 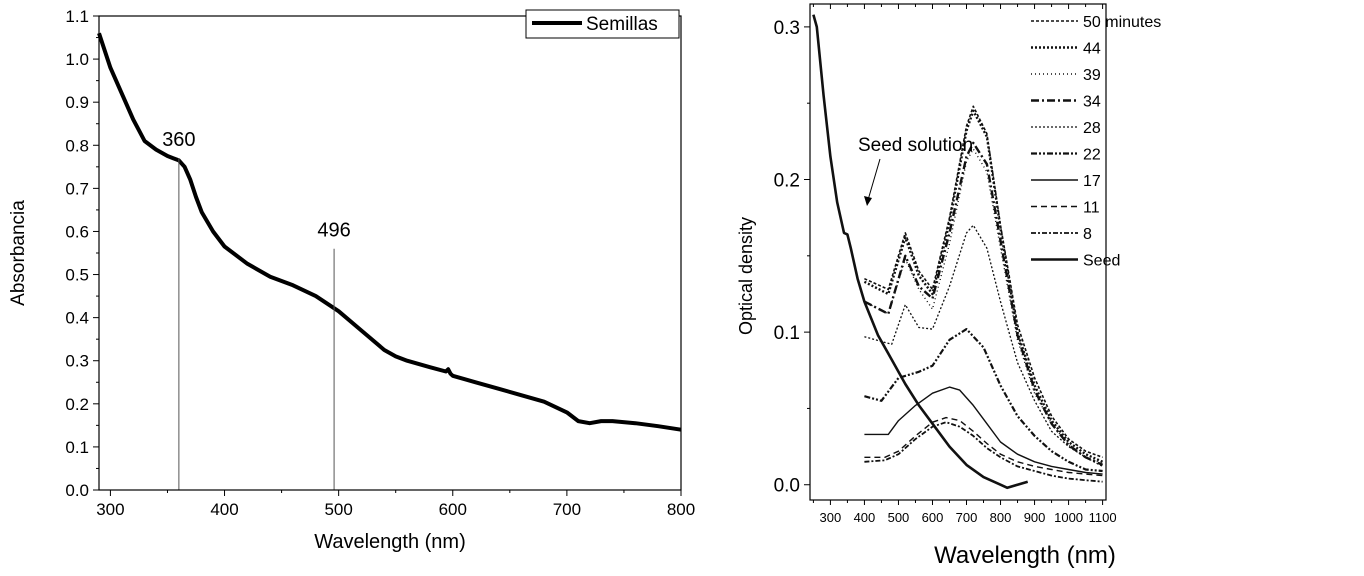 I want to click on left-legend-label: Semillas, so click(x=622, y=24).